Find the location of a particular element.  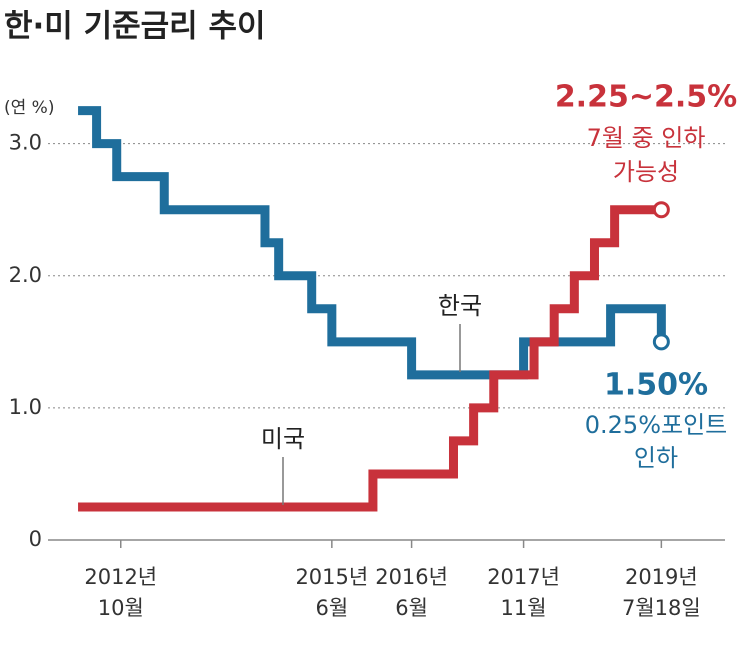

y-tick-label: 0 is located at coordinates (35, 539).